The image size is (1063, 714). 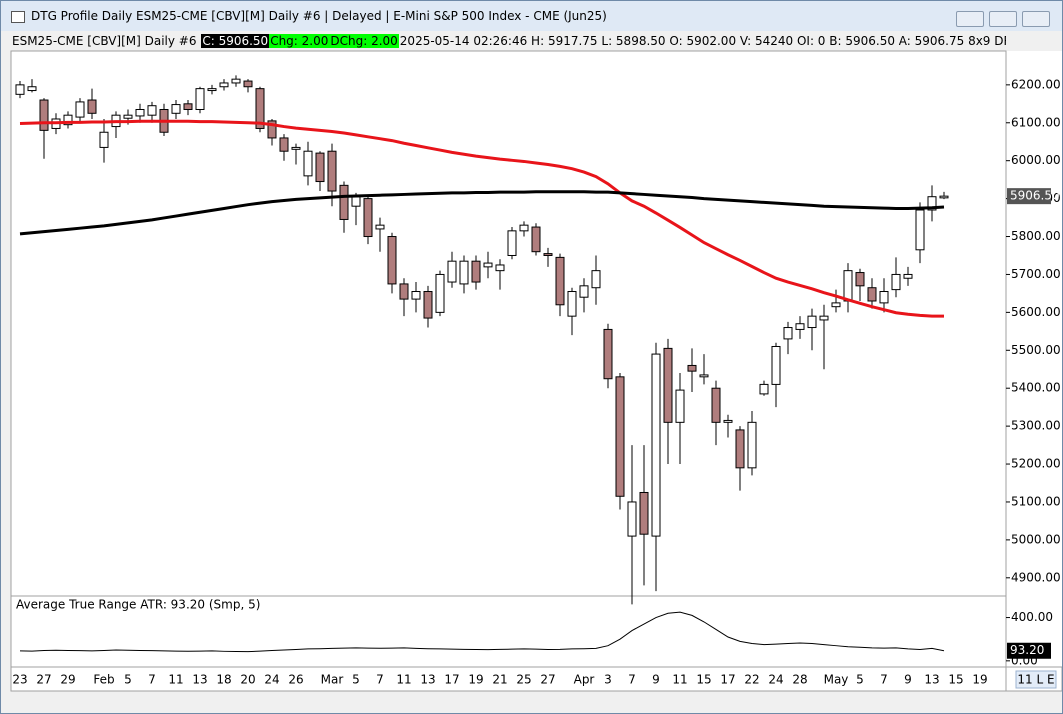 What do you see at coordinates (970, 19) in the screenshot?
I see `minimize-button` at bounding box center [970, 19].